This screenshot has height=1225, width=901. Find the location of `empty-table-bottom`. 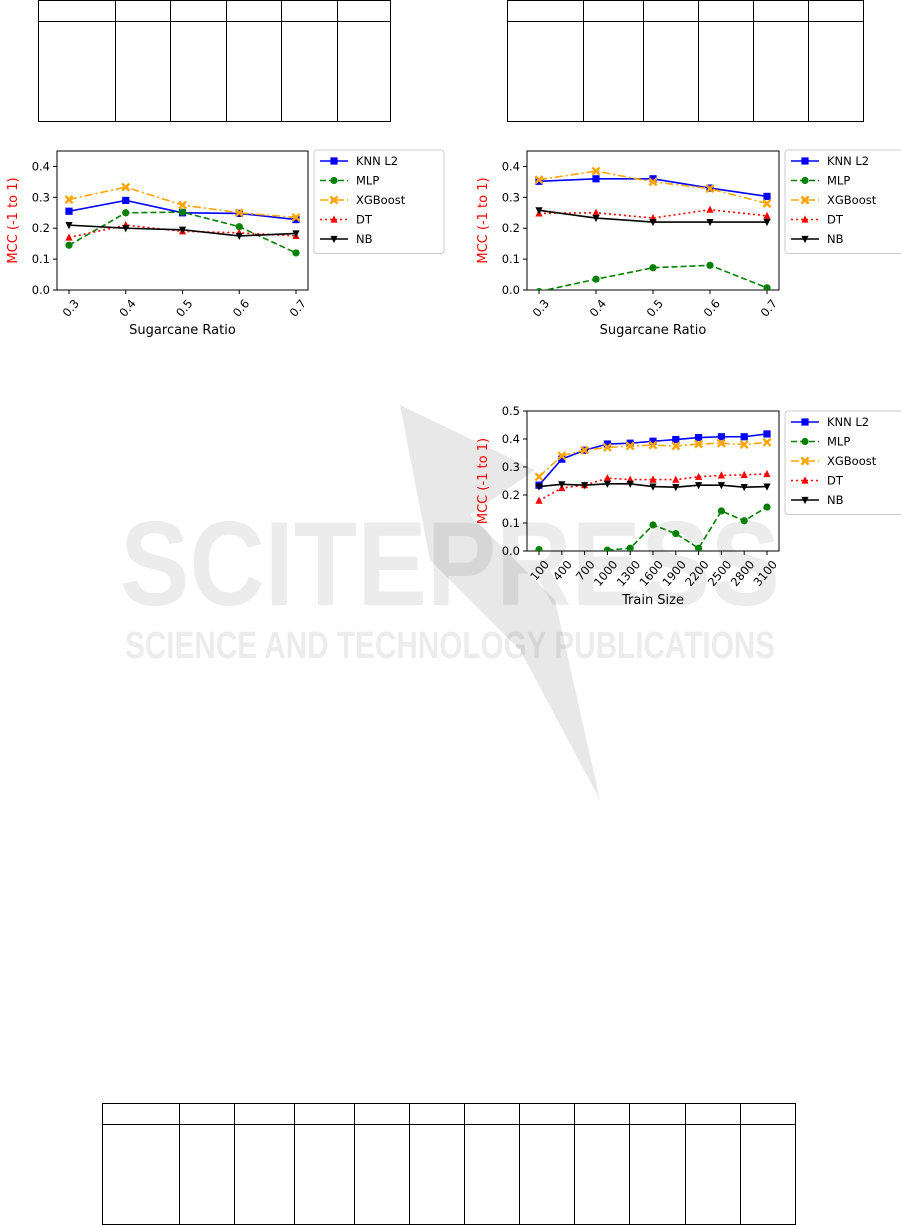

empty-table-bottom is located at coordinates (449, 1164).